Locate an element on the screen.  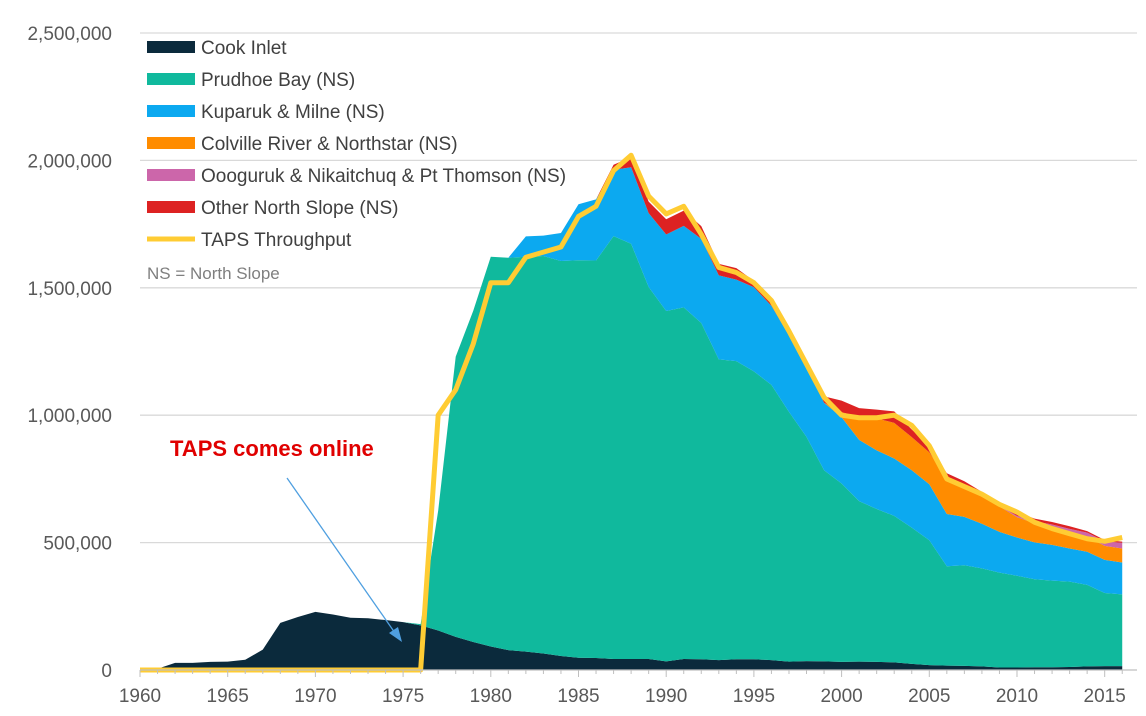
legend-label: Kuparuk & Milne (NS) is located at coordinates (293, 112).